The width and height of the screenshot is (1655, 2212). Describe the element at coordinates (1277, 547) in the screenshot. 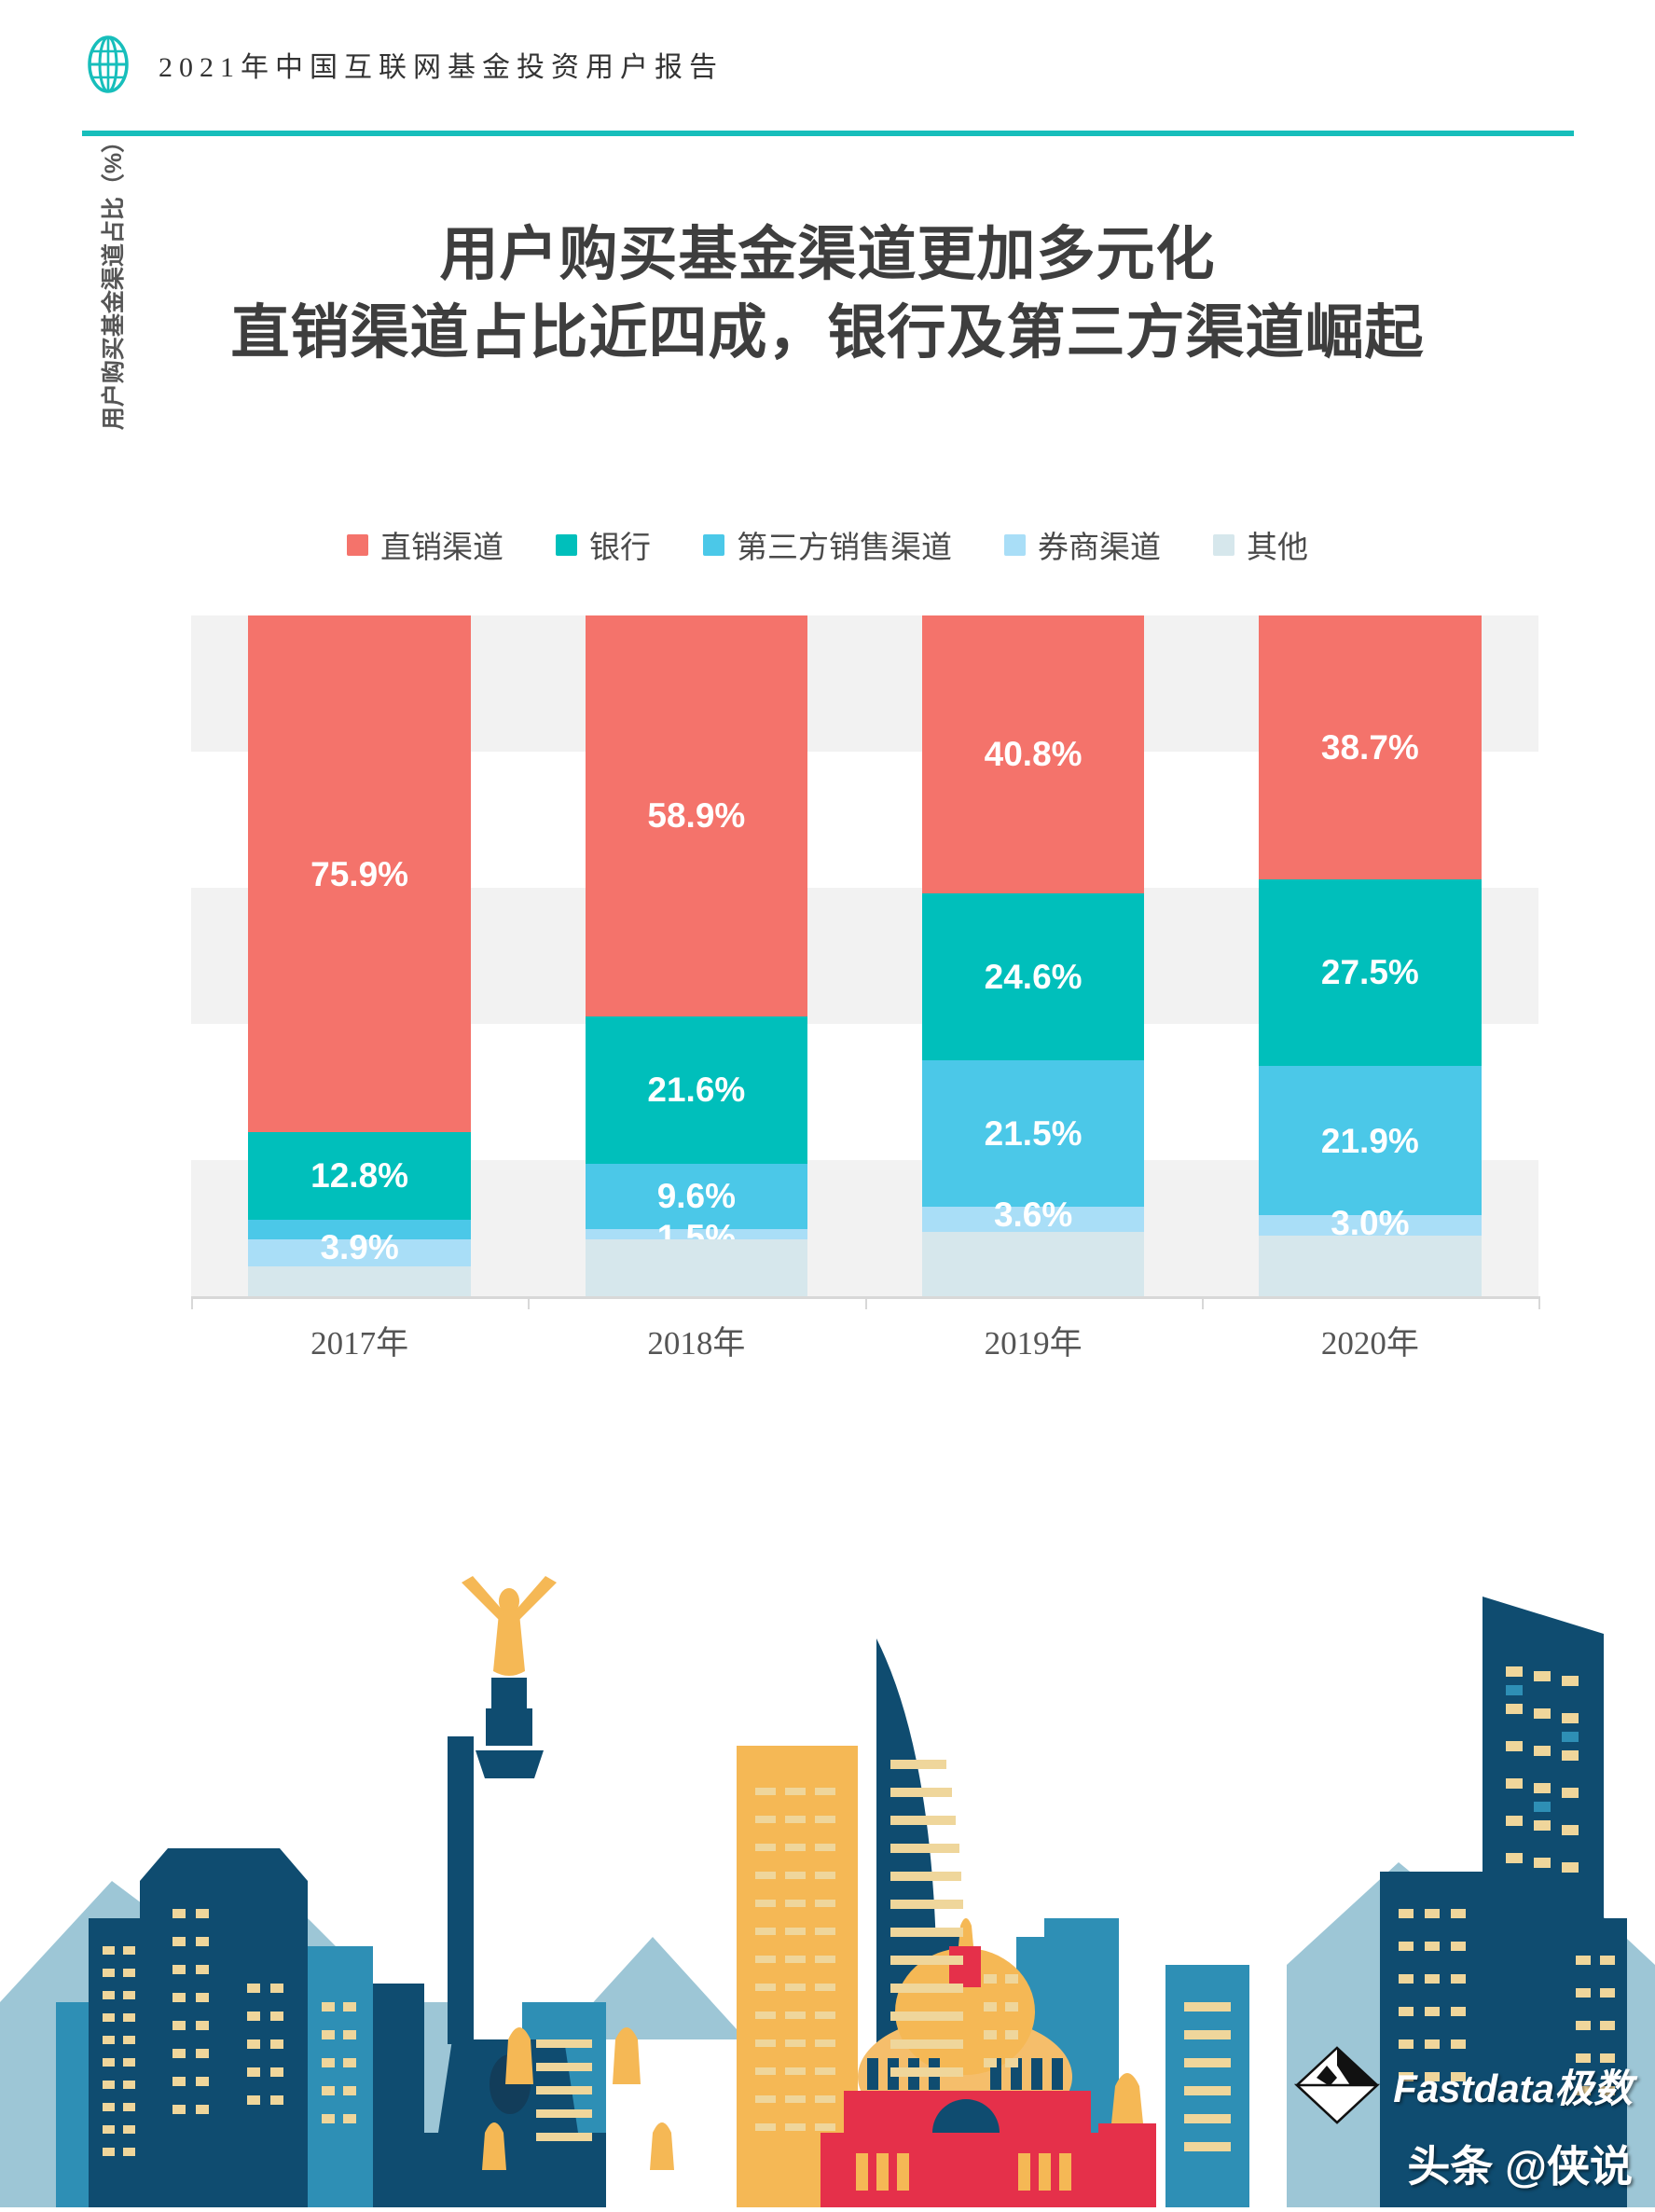

I see `legend-label: 其他` at that location.